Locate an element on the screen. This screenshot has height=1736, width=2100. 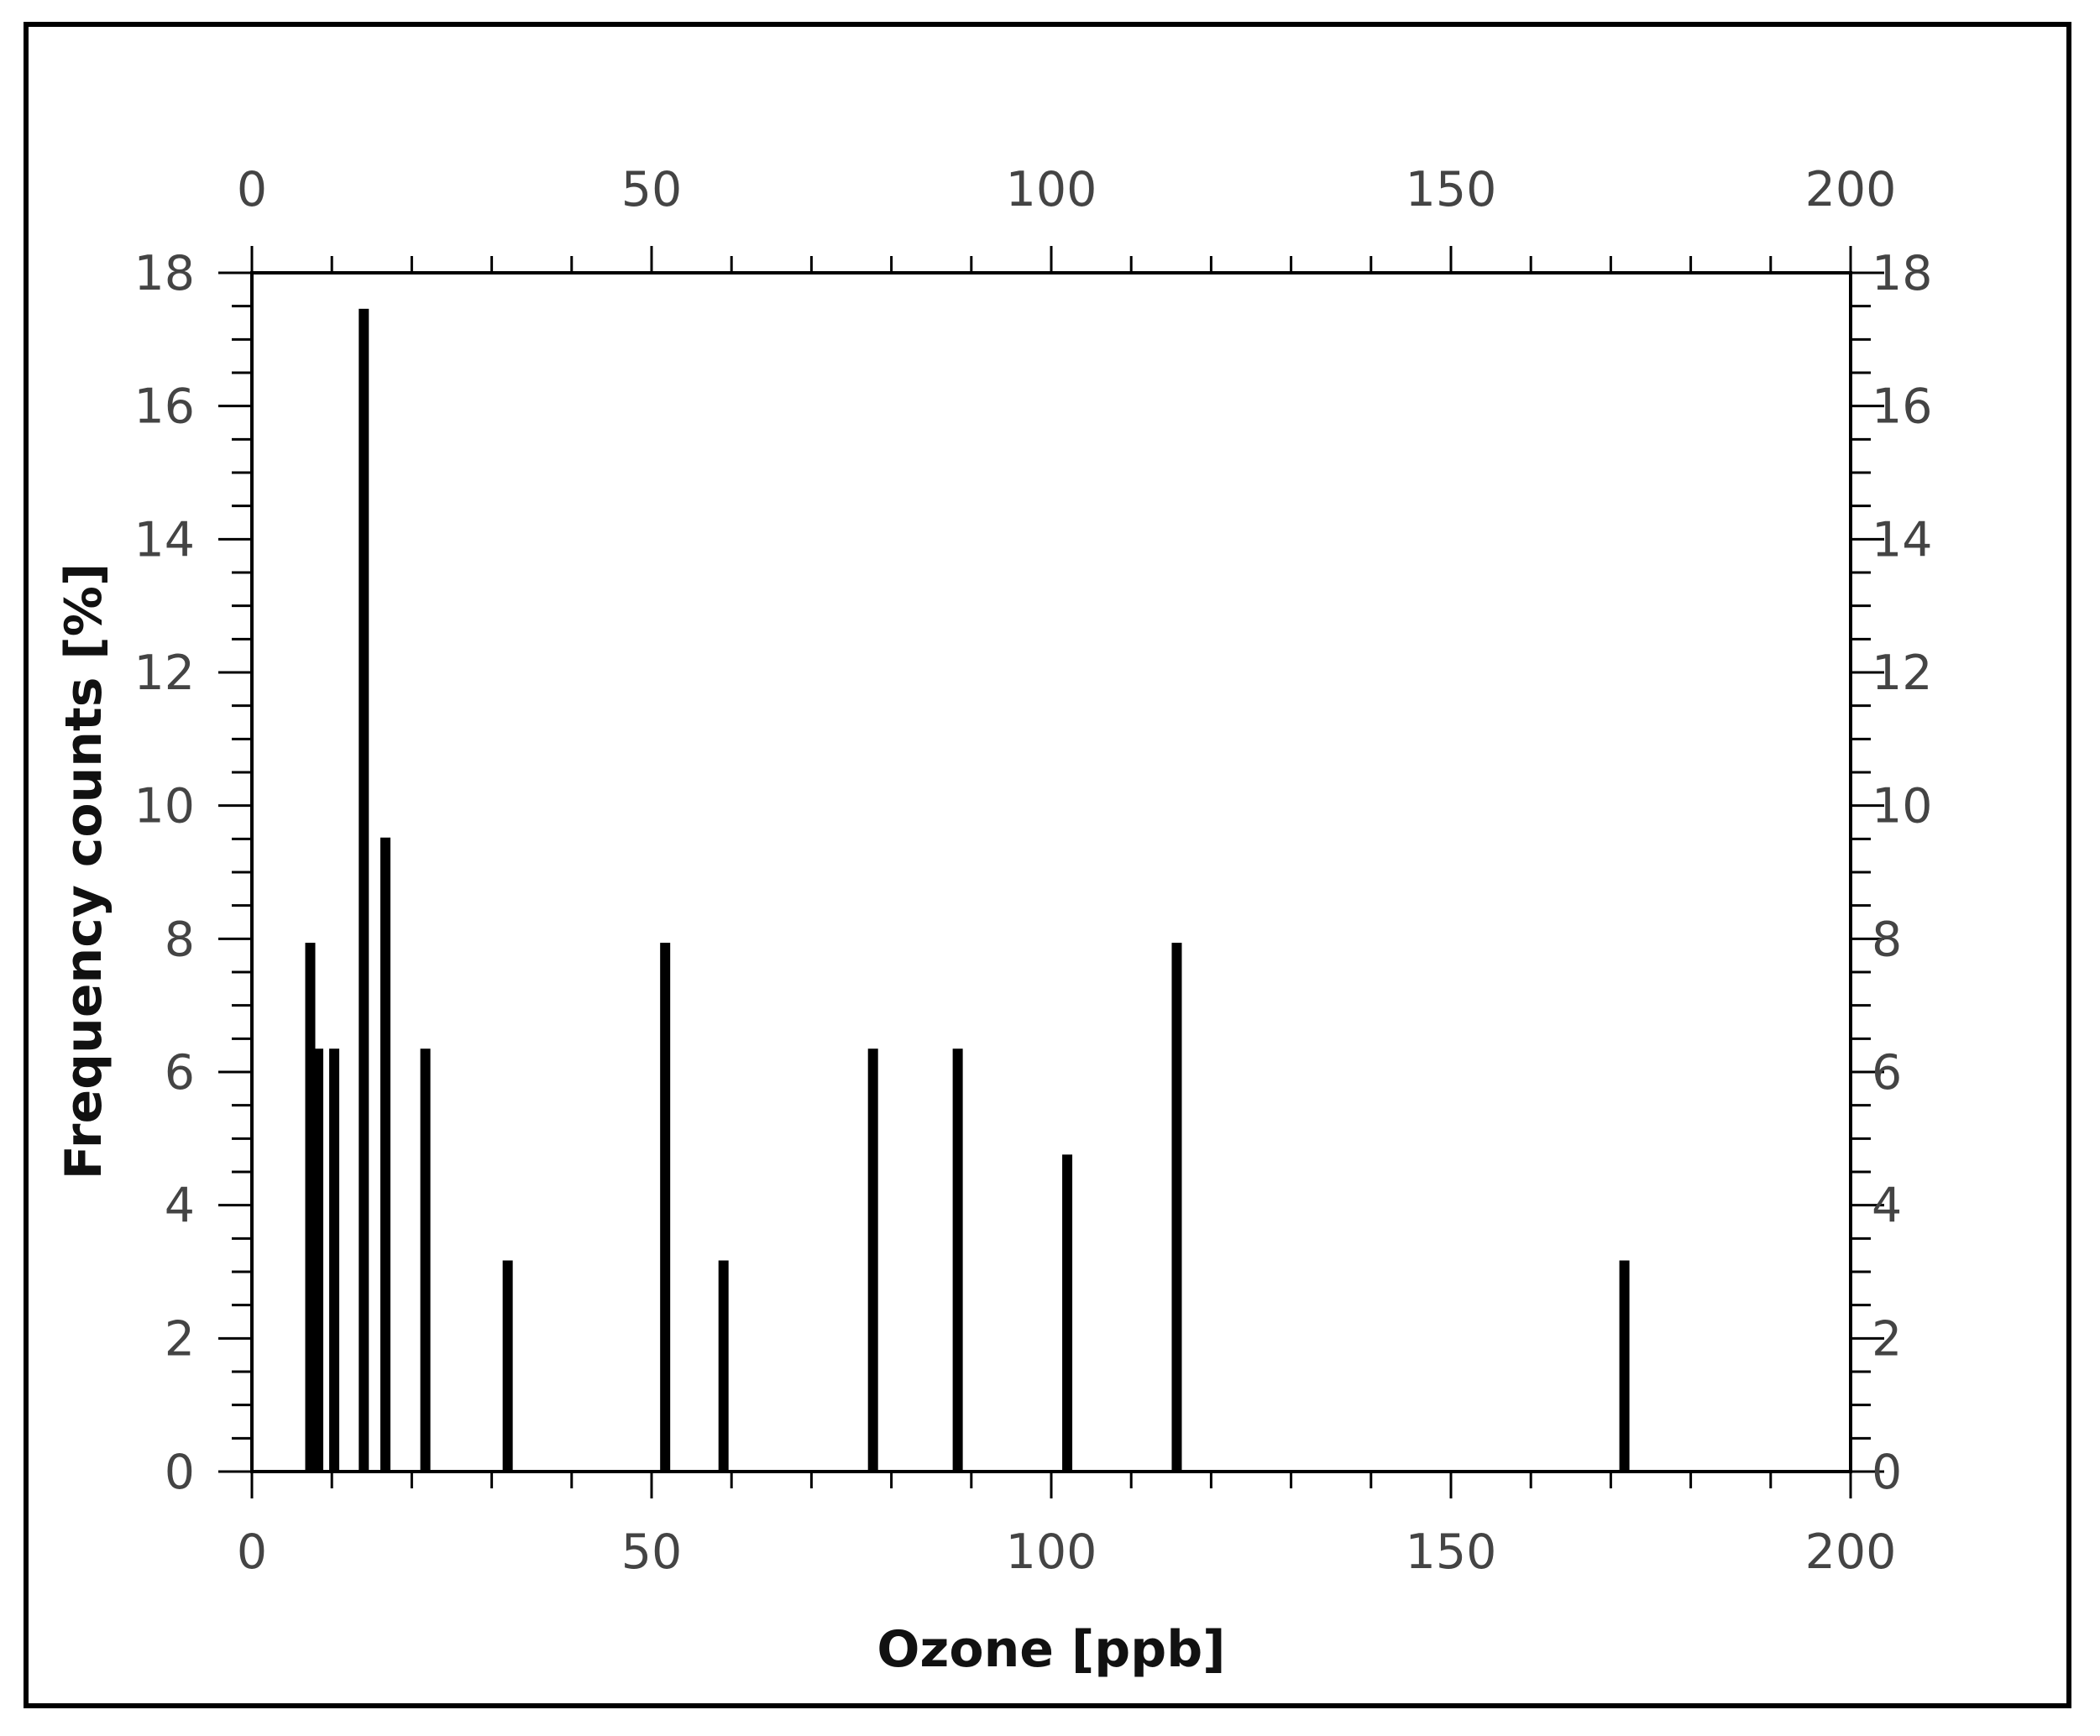
x-tick-label-top: 50 is located at coordinates (652, 189).